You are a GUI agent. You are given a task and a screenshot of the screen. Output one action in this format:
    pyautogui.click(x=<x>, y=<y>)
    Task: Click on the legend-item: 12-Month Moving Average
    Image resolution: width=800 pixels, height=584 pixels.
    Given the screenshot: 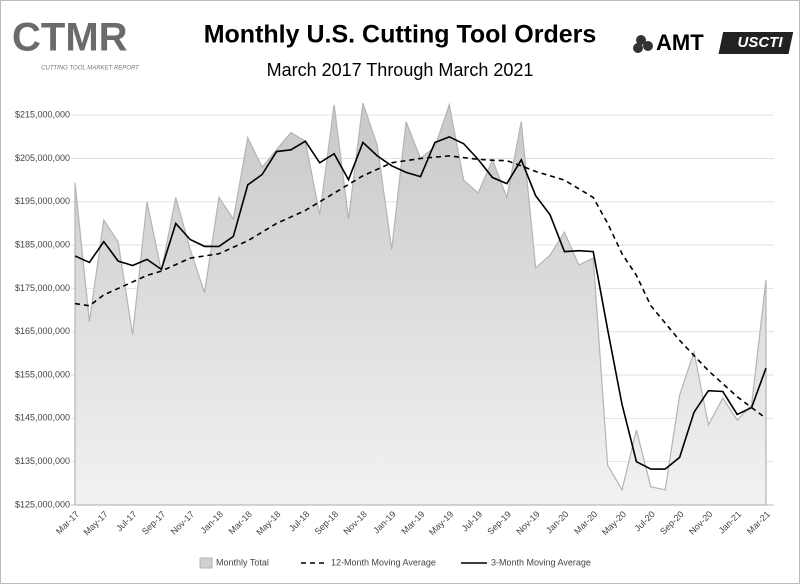 What is the action you would take?
    pyautogui.click(x=368, y=562)
    